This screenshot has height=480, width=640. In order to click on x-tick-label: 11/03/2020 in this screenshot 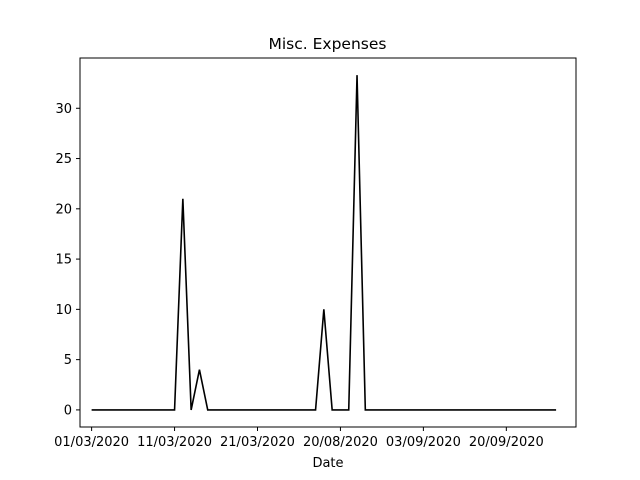, I will do `click(174, 442)`.